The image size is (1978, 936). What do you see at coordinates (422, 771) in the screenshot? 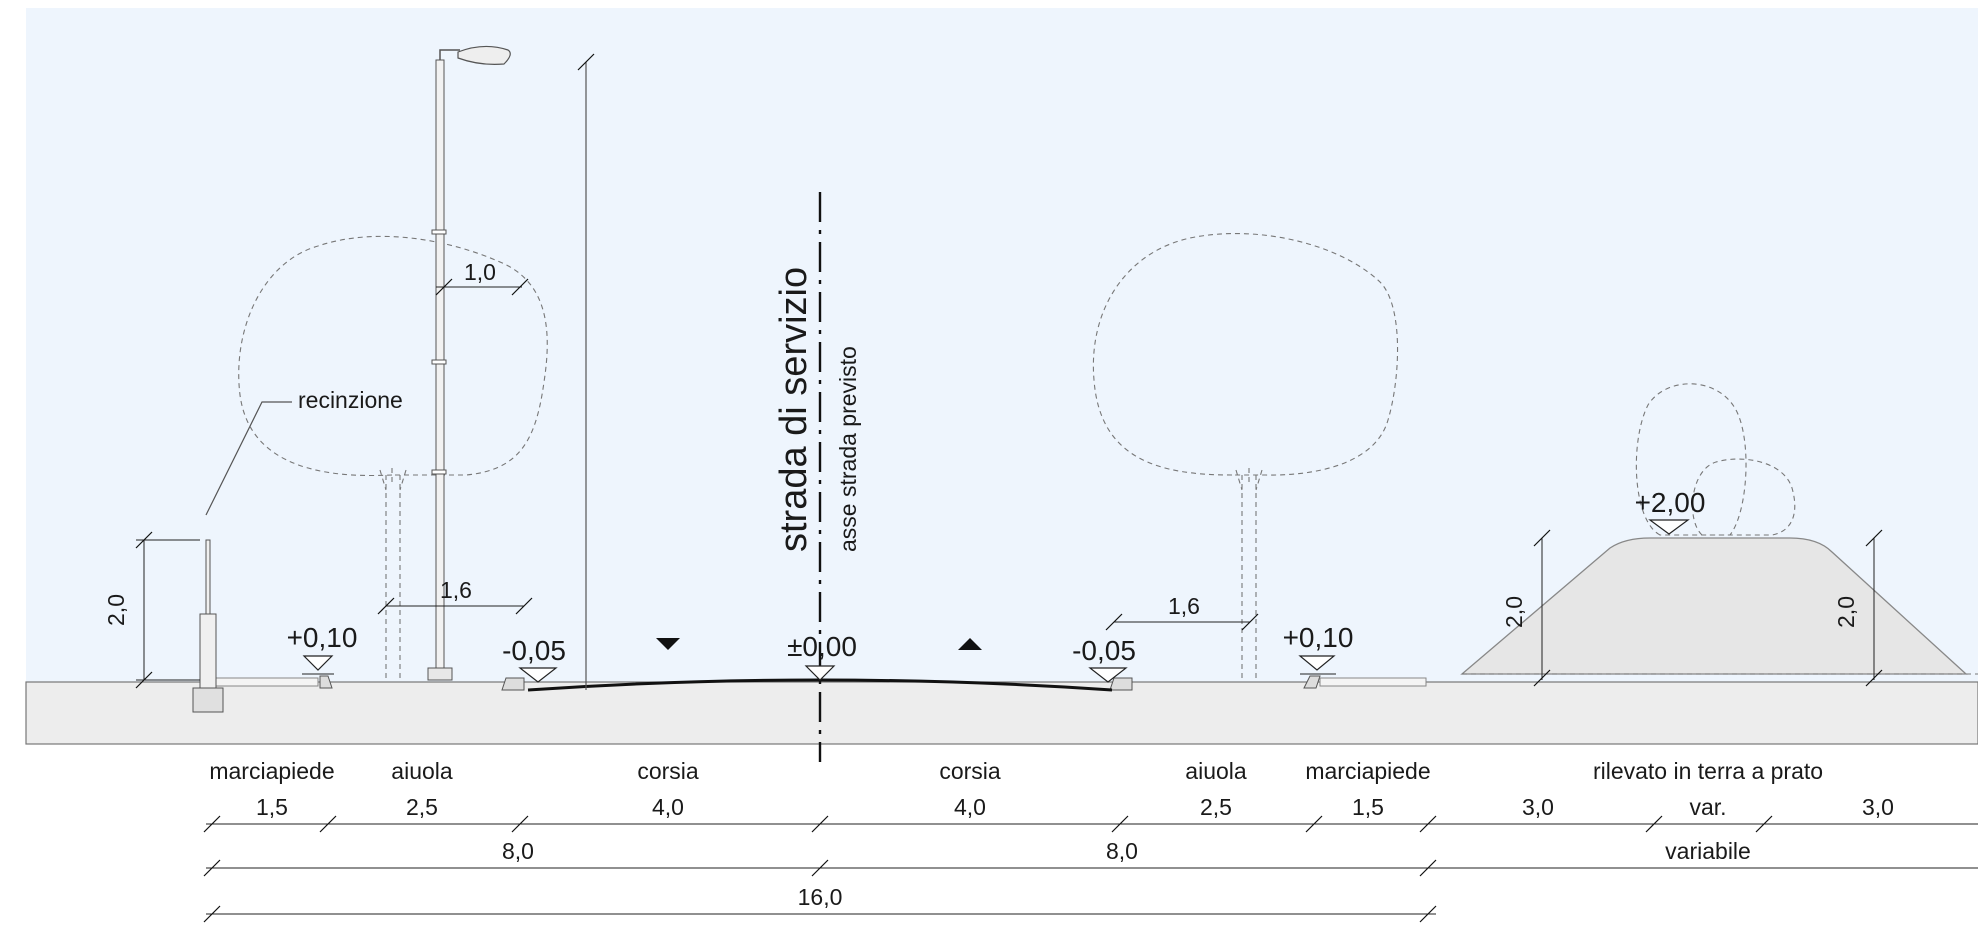
I see `zone-bed-left: aiuola` at bounding box center [422, 771].